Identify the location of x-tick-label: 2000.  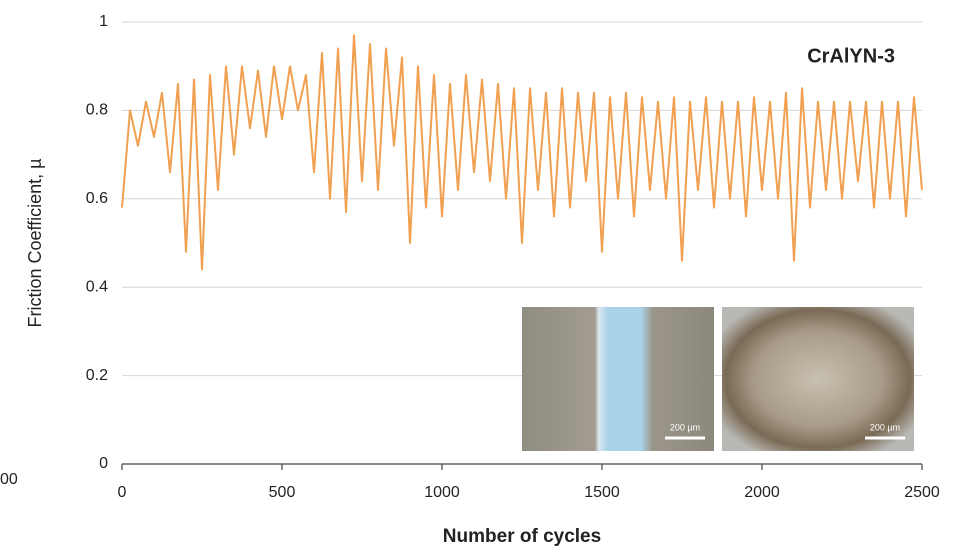
(762, 492).